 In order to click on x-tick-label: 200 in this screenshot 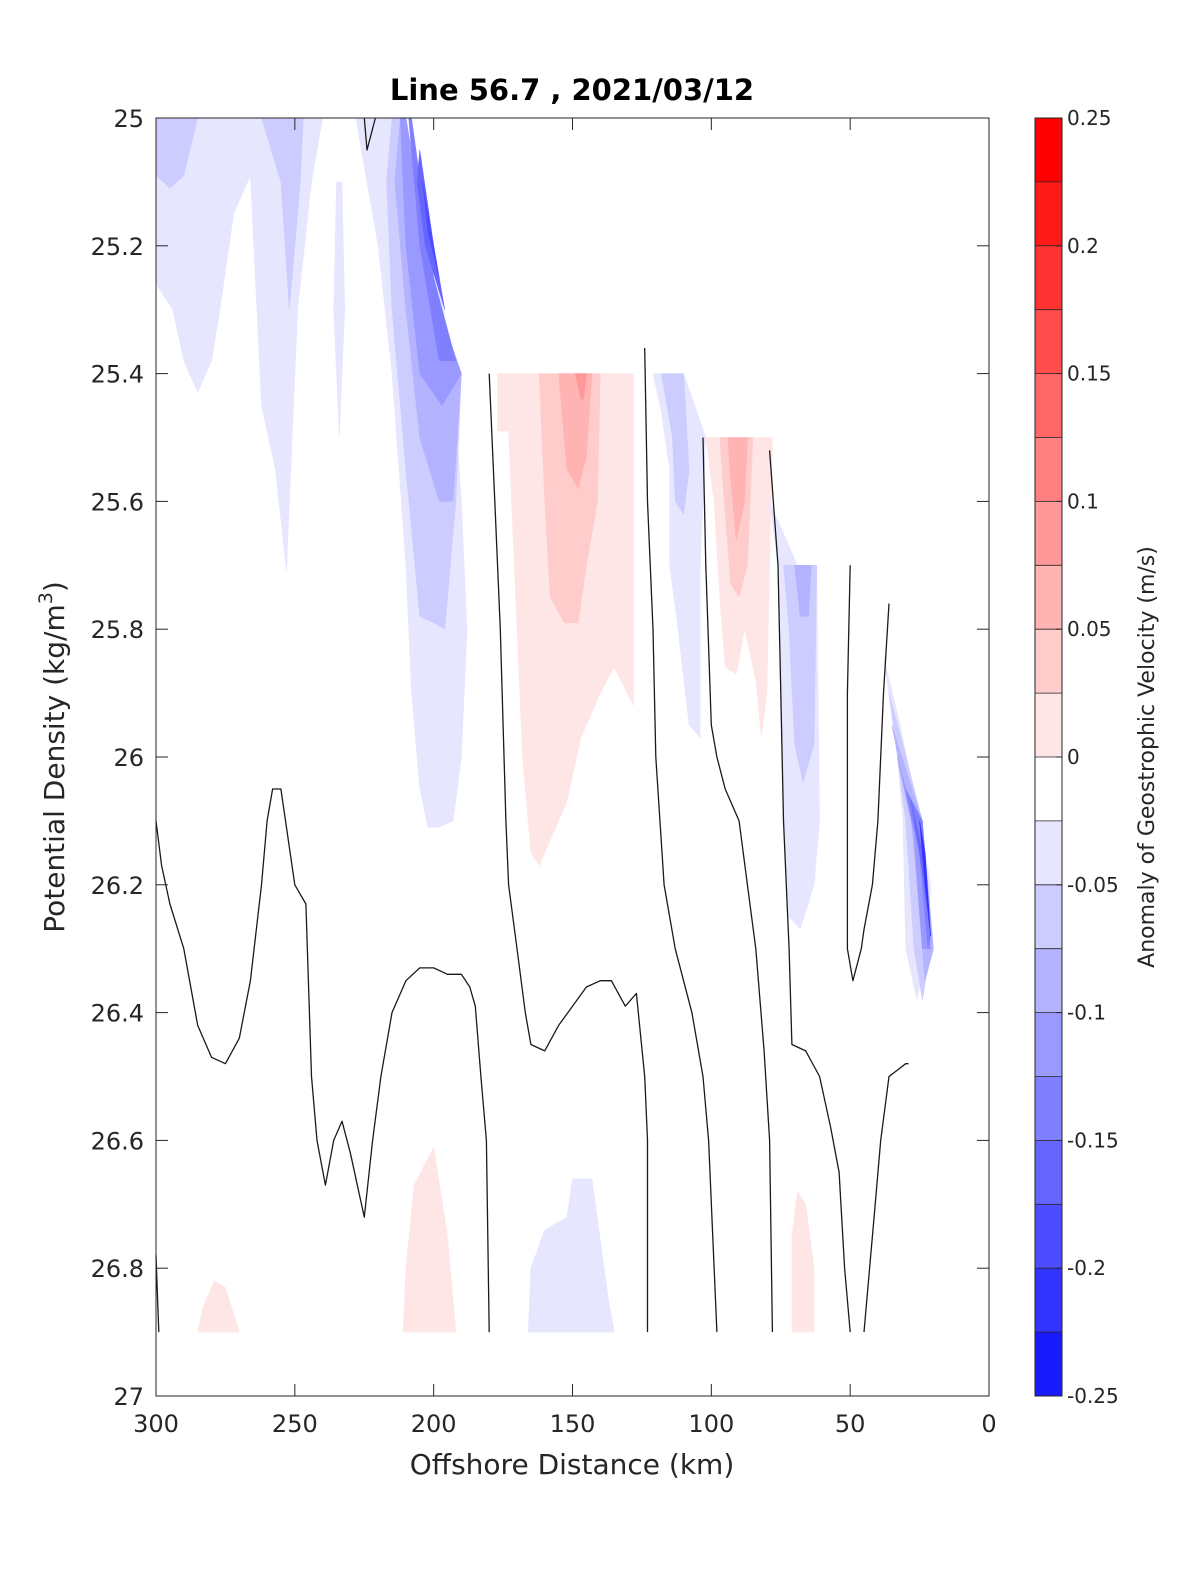, I will do `click(434, 1424)`.